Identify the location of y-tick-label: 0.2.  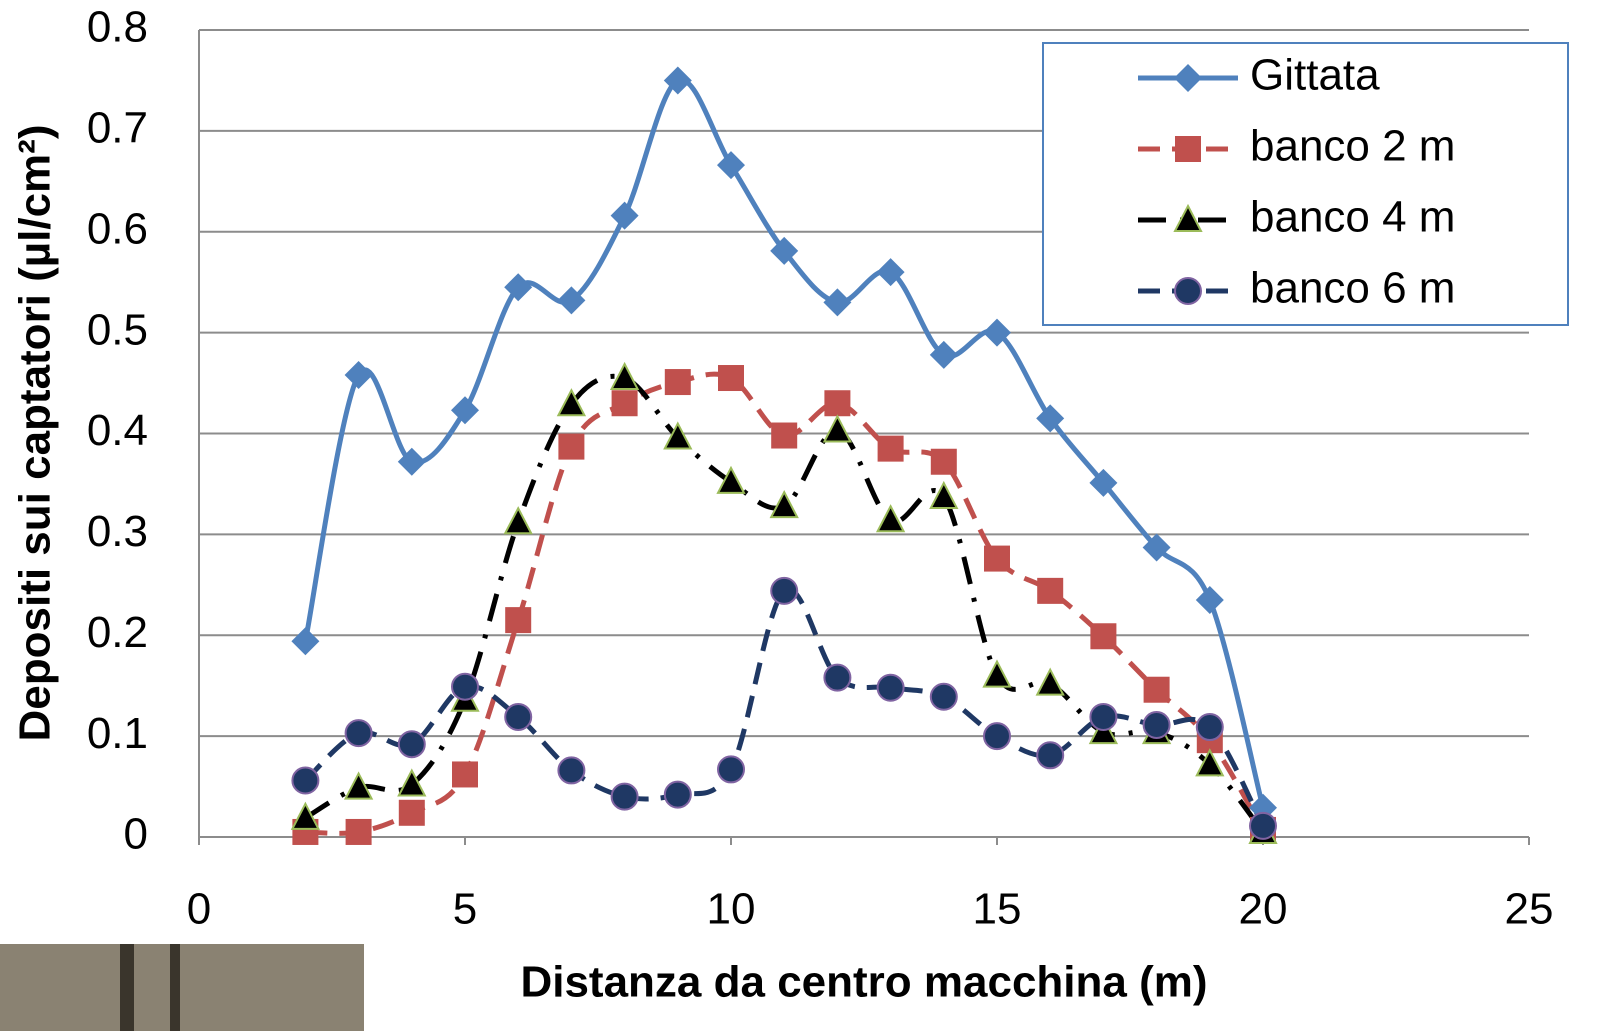
(117, 632).